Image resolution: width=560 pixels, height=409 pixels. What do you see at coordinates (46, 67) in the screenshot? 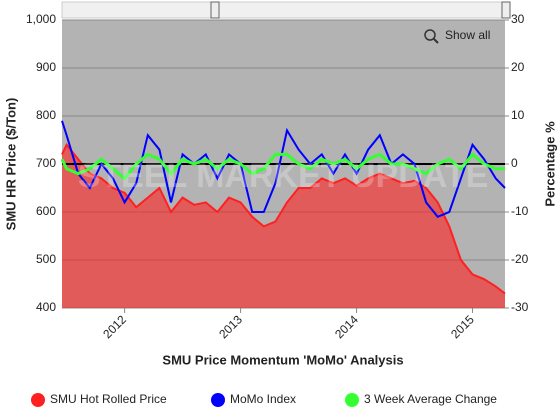
I see `y-tick-label: 900` at bounding box center [46, 67].